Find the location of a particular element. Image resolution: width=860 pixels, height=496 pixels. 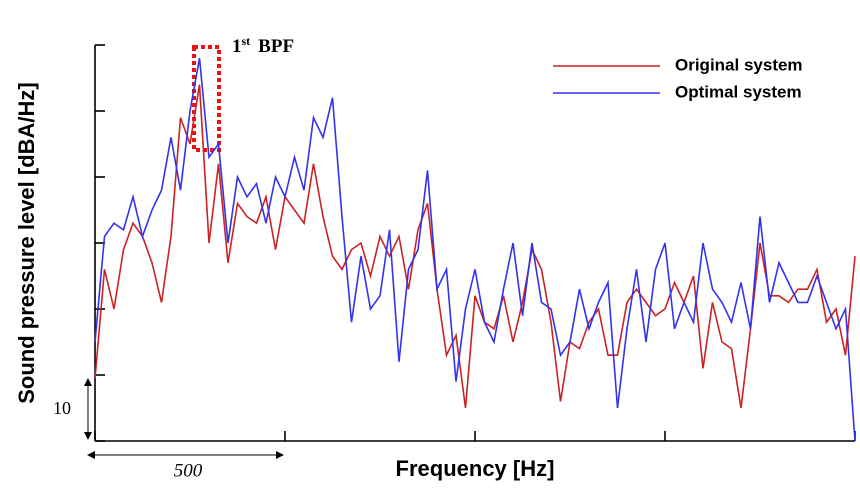

y-axis-label: Sound pressure level [dBA/Hz] is located at coordinates (26, 243).